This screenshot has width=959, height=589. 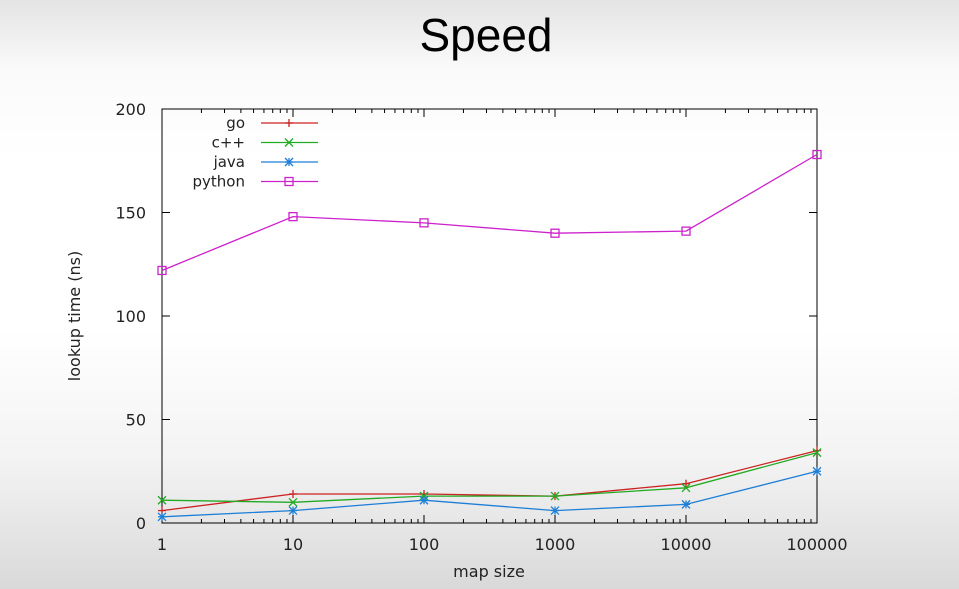 I want to click on series-go-group, so click(x=489, y=480).